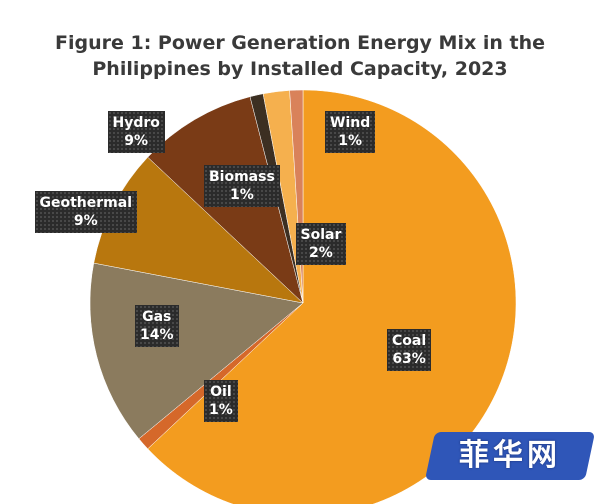 The height and width of the screenshot is (504, 600). What do you see at coordinates (85, 212) in the screenshot?
I see `slice-label-geothermal: Geothermal 9%` at bounding box center [85, 212].